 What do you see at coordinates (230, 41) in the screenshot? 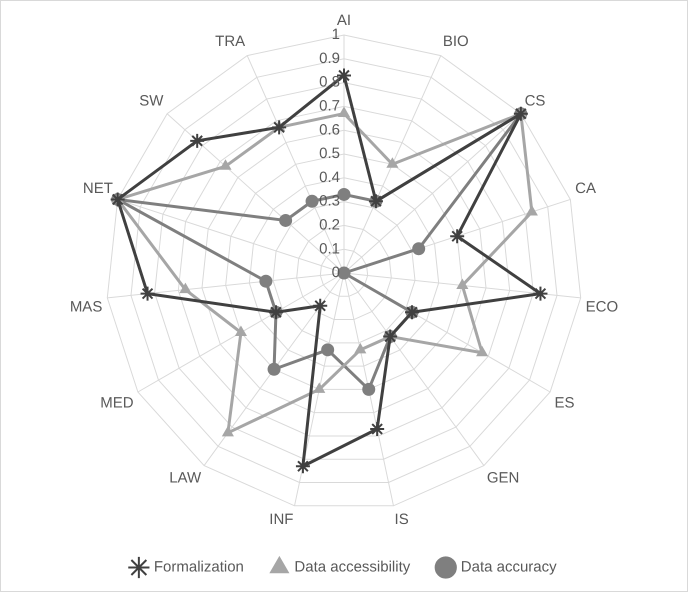
I see `spoke-label: TRA` at bounding box center [230, 41].